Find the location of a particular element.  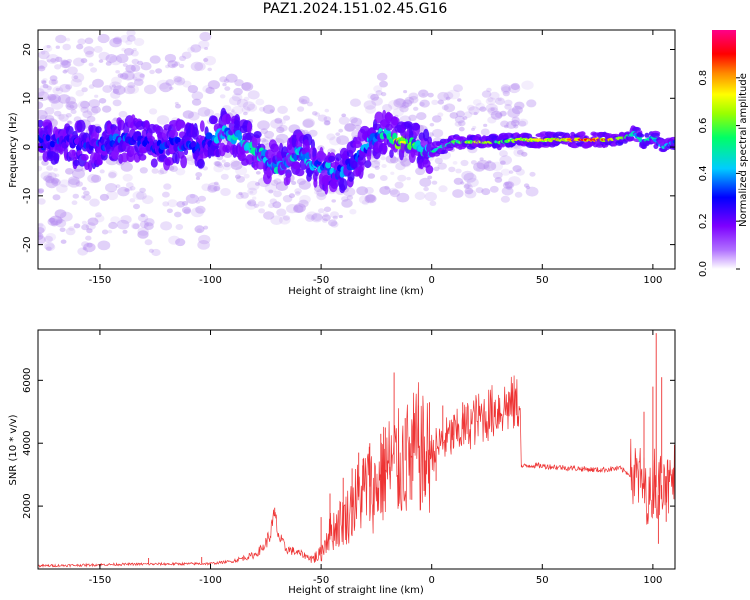

colorbar-tick-label: 0.4 is located at coordinates (703, 173).